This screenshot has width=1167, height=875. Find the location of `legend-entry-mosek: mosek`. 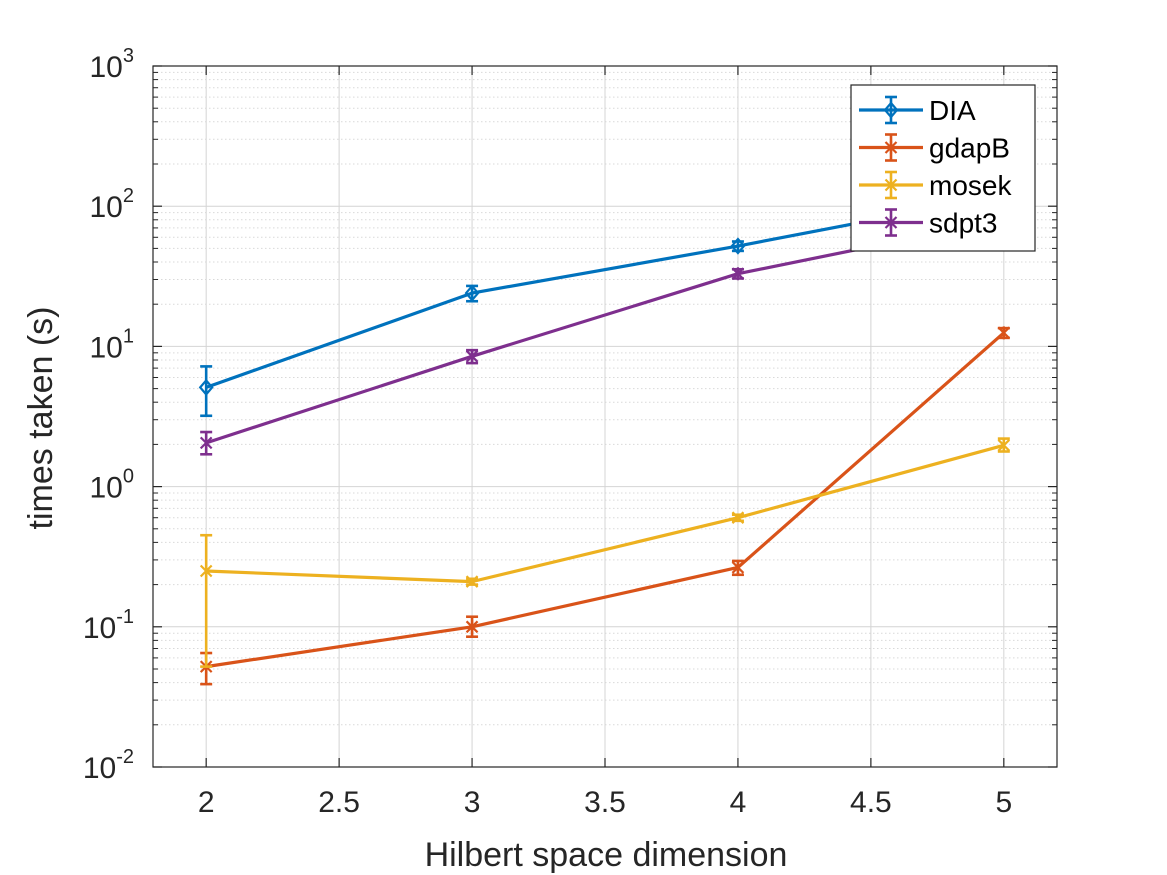

legend-entry-mosek: mosek is located at coordinates (935, 185).